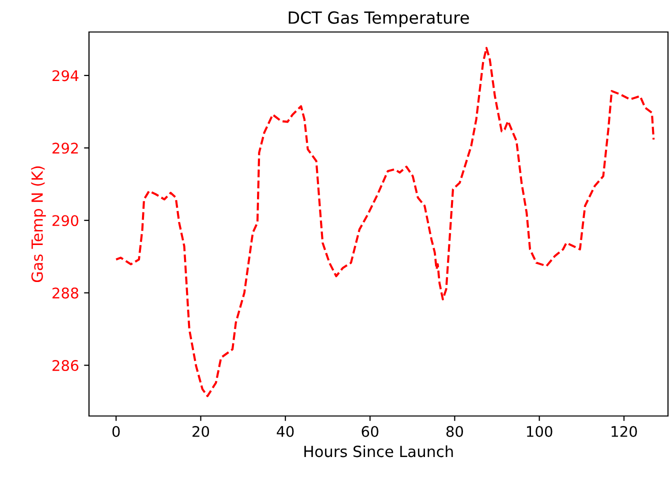 Image resolution: width=670 pixels, height=477 pixels. I want to click on x-tick-label: 100, so click(539, 432).